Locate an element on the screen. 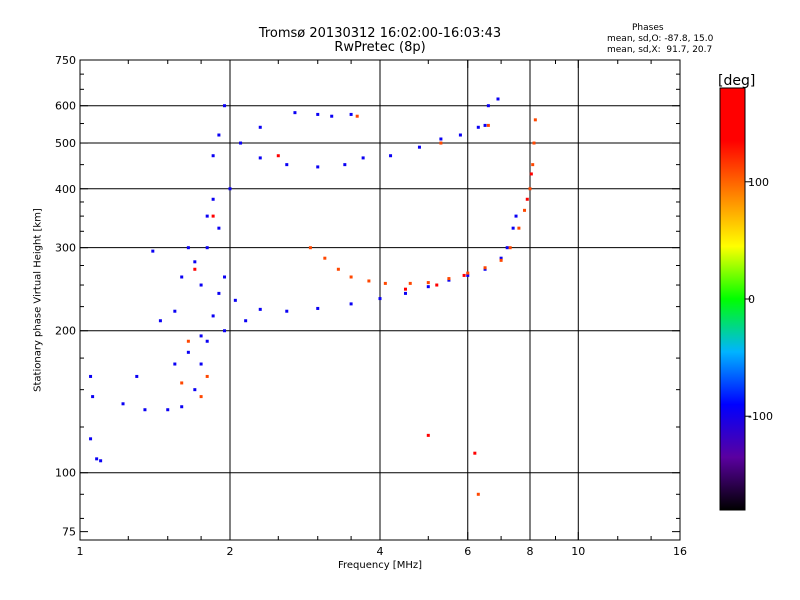 This screenshot has width=800, height=600. phase-stats-x-mode: mean, sd,X: 91.7, 20.7 is located at coordinates (660, 50).